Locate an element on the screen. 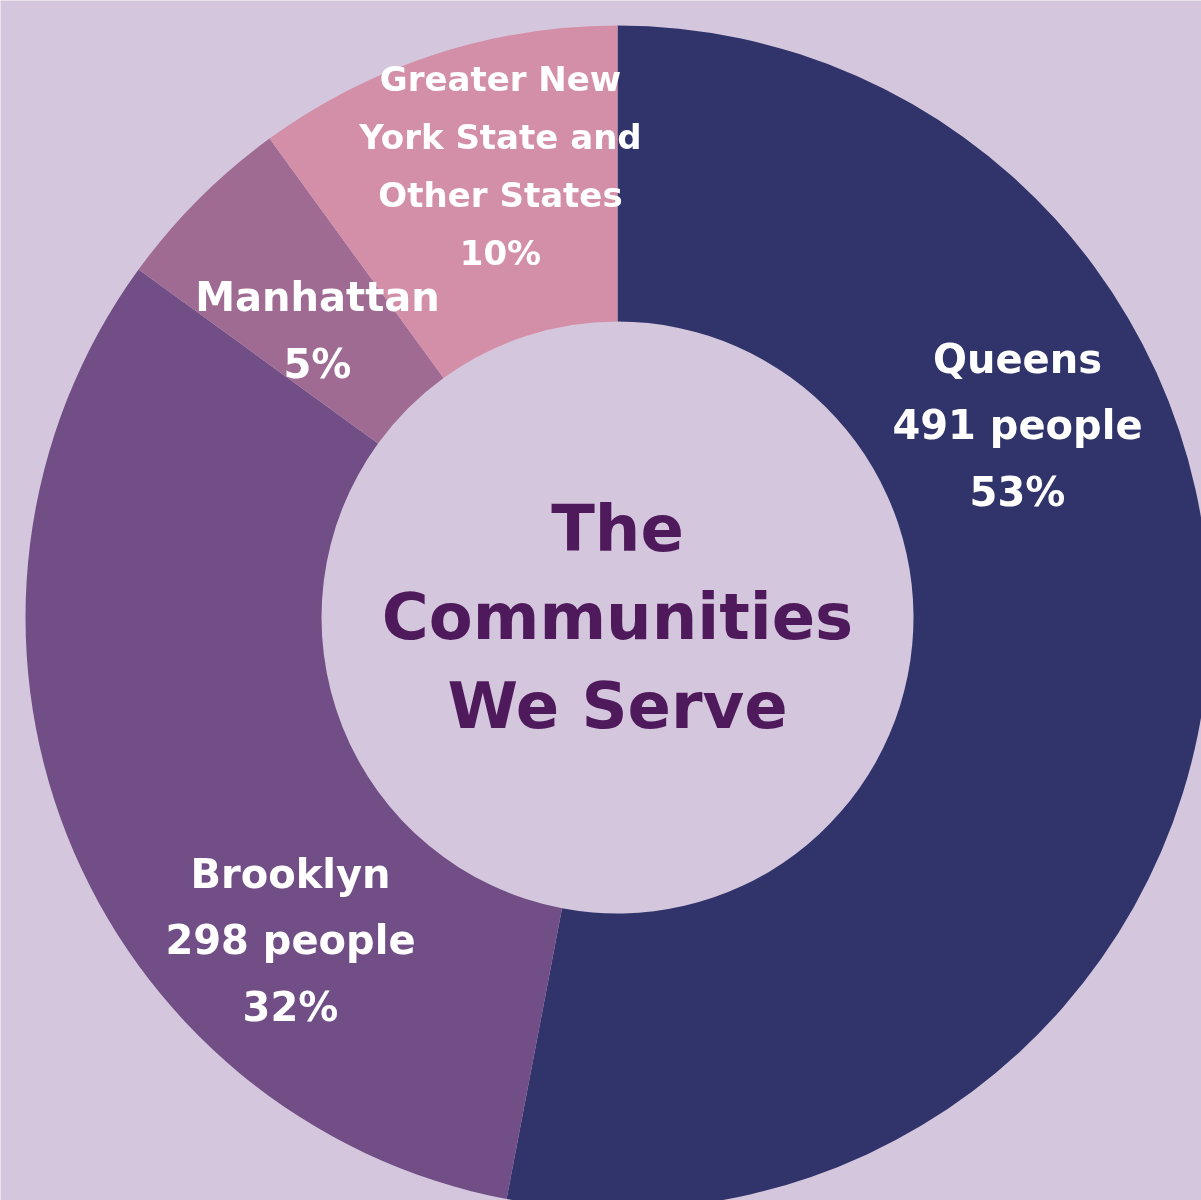 The width and height of the screenshot is (1201, 1200). data-label: 298 people 32% is located at coordinates (290, 974).